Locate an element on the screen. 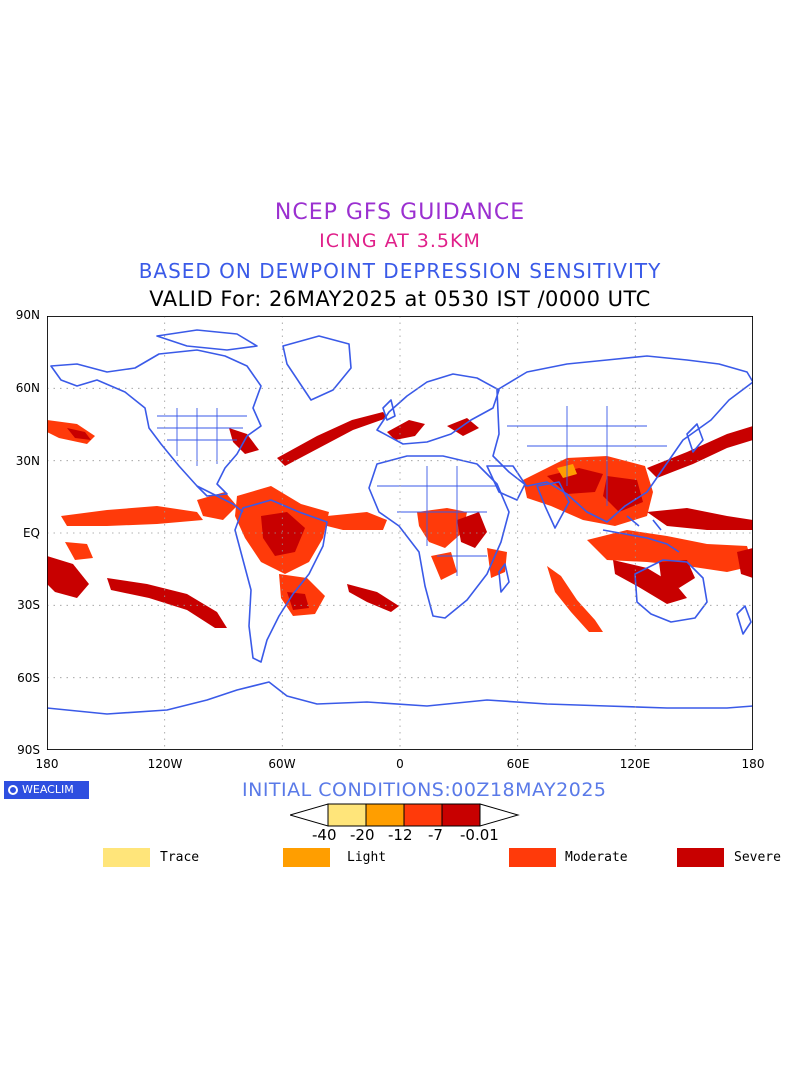  lon-label-120e: 120E is located at coordinates (635, 764).